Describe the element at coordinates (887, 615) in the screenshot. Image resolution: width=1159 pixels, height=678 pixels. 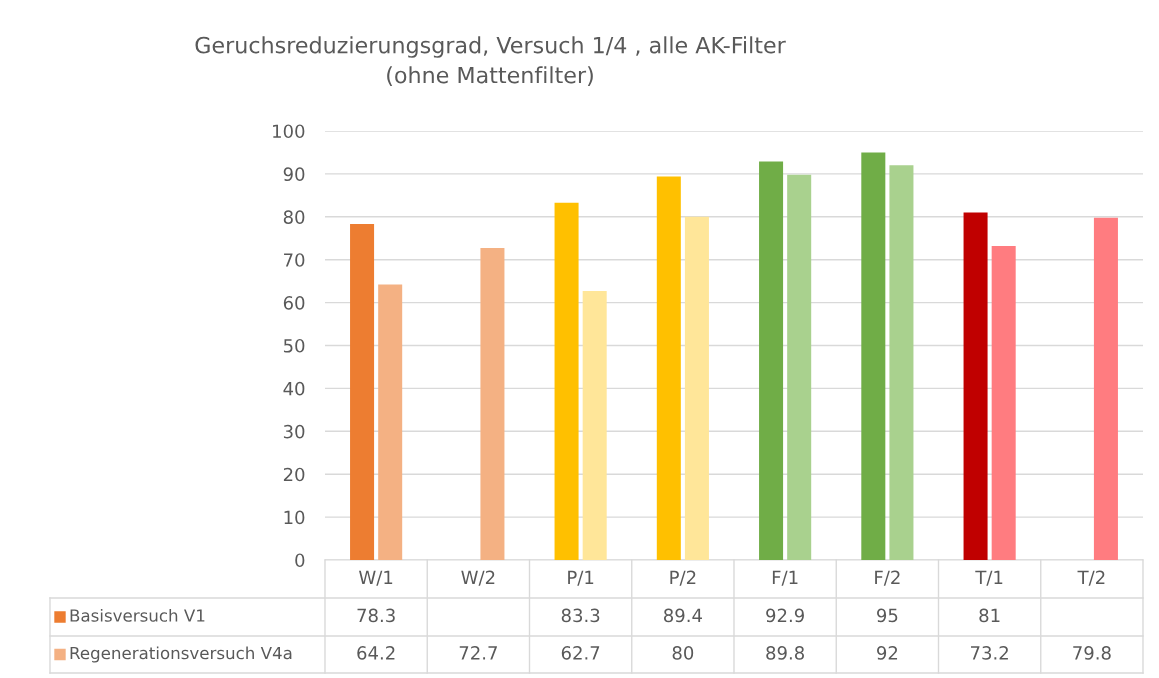
I see `data-label: 95` at that location.